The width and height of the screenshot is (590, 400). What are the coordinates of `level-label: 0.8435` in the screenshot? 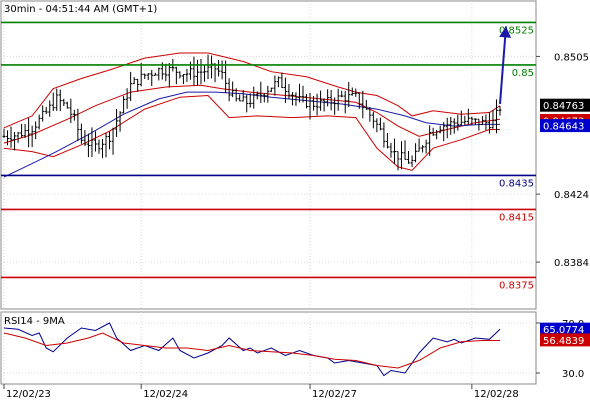 It's located at (516, 183).